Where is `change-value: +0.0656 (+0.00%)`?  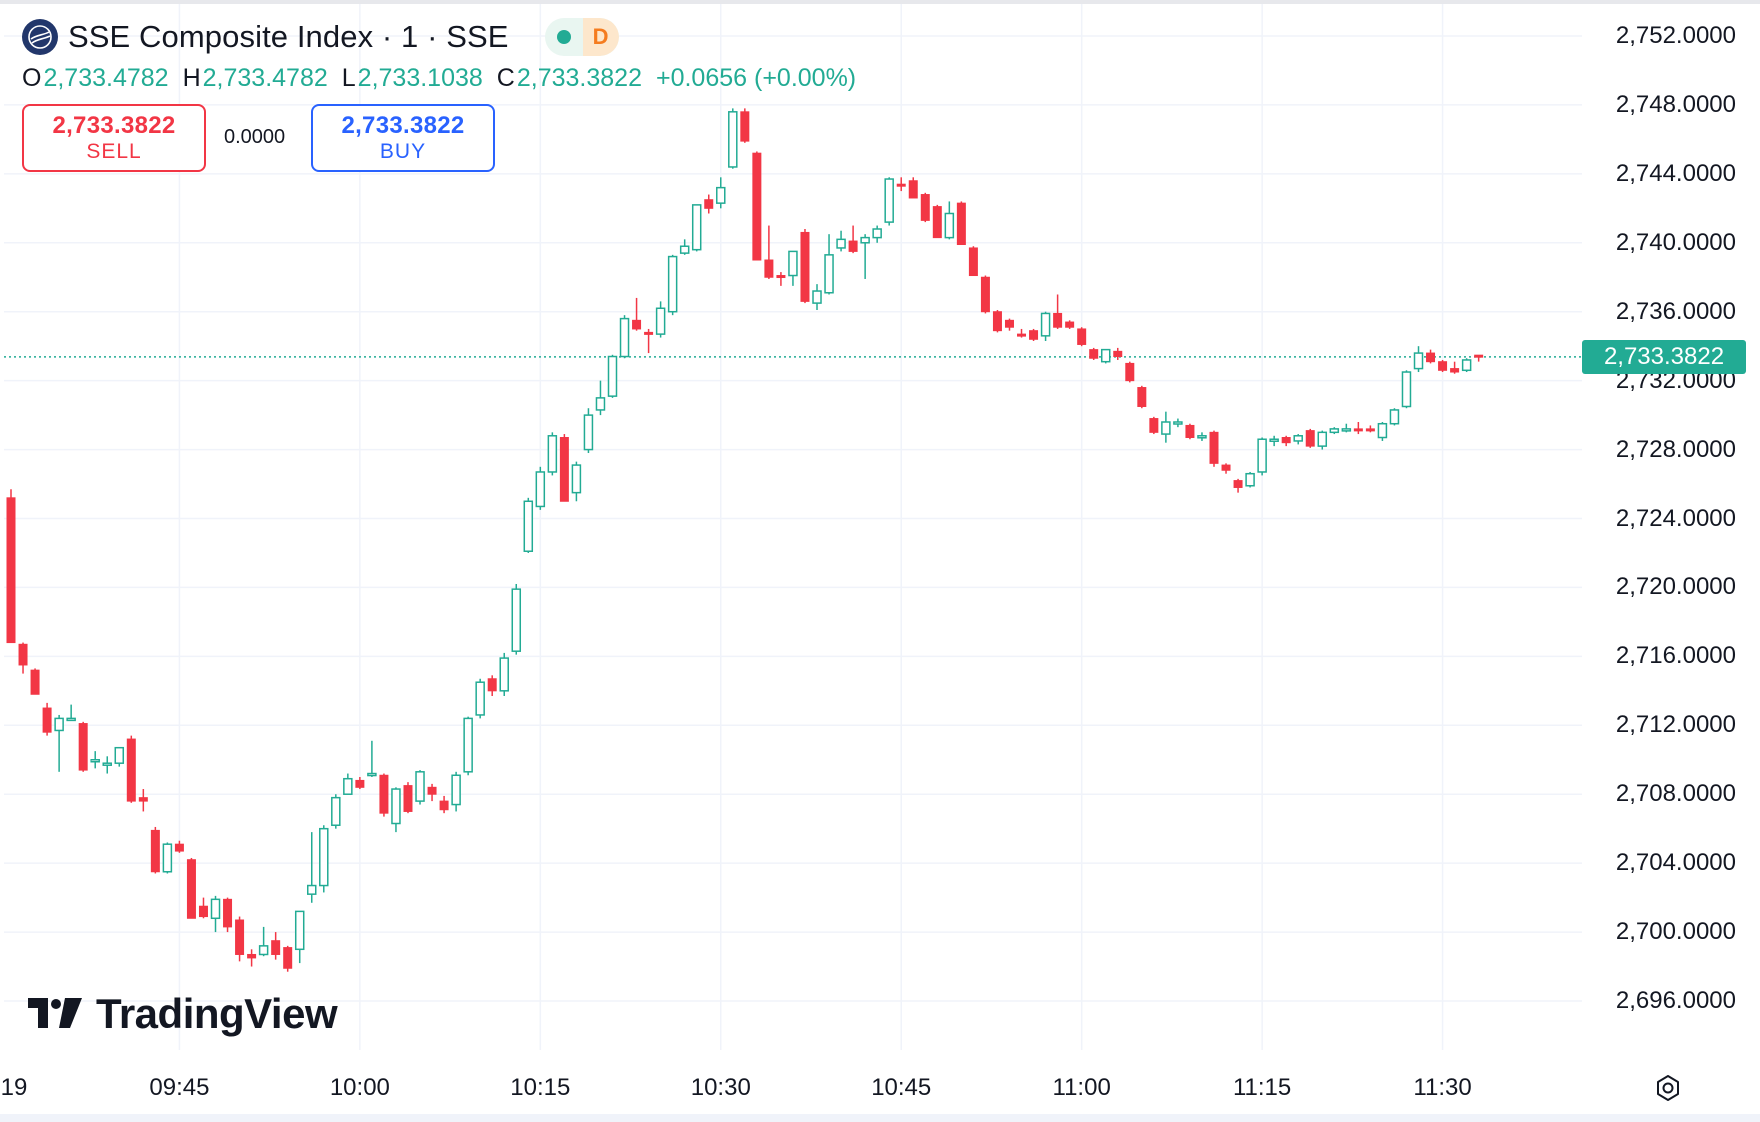 change-value: +0.0656 (+0.00%) is located at coordinates (756, 78).